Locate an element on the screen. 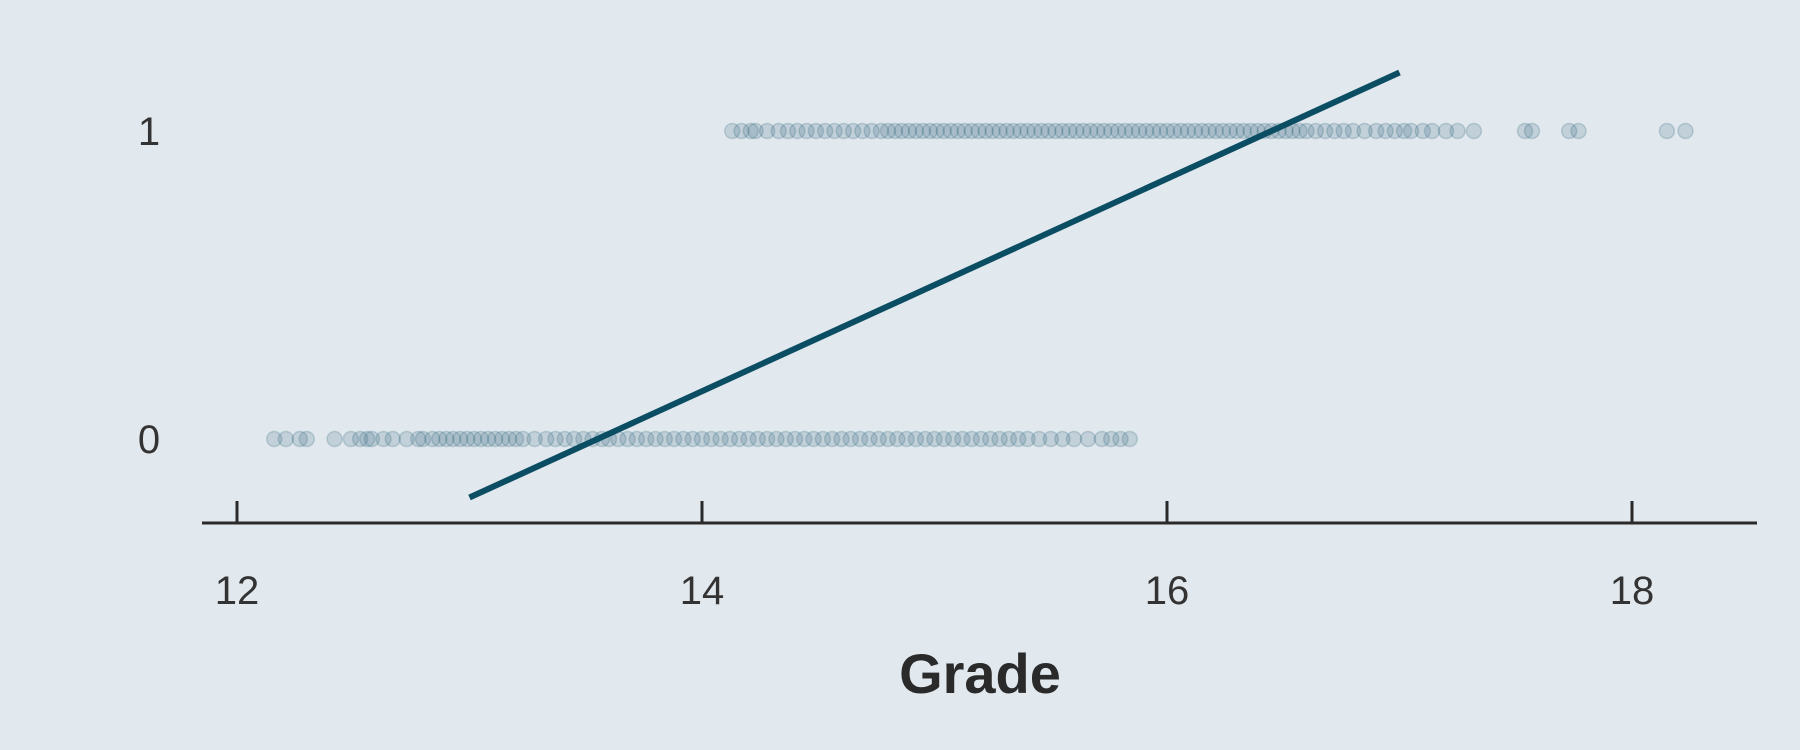  x-tick-label-16: 16 is located at coordinates (1167, 591).